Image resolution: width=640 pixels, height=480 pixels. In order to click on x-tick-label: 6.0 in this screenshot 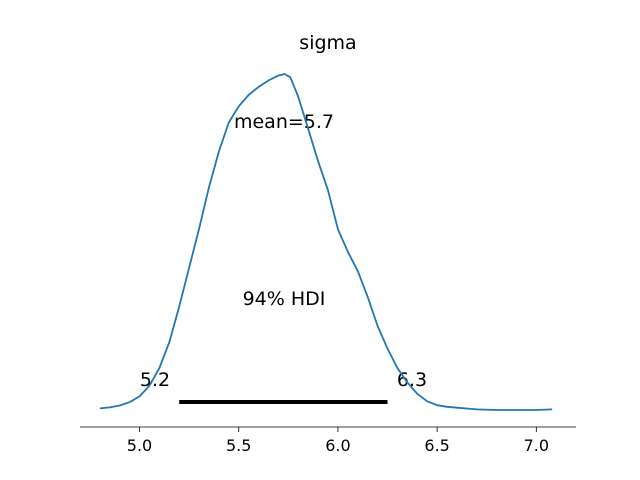, I will do `click(337, 445)`.